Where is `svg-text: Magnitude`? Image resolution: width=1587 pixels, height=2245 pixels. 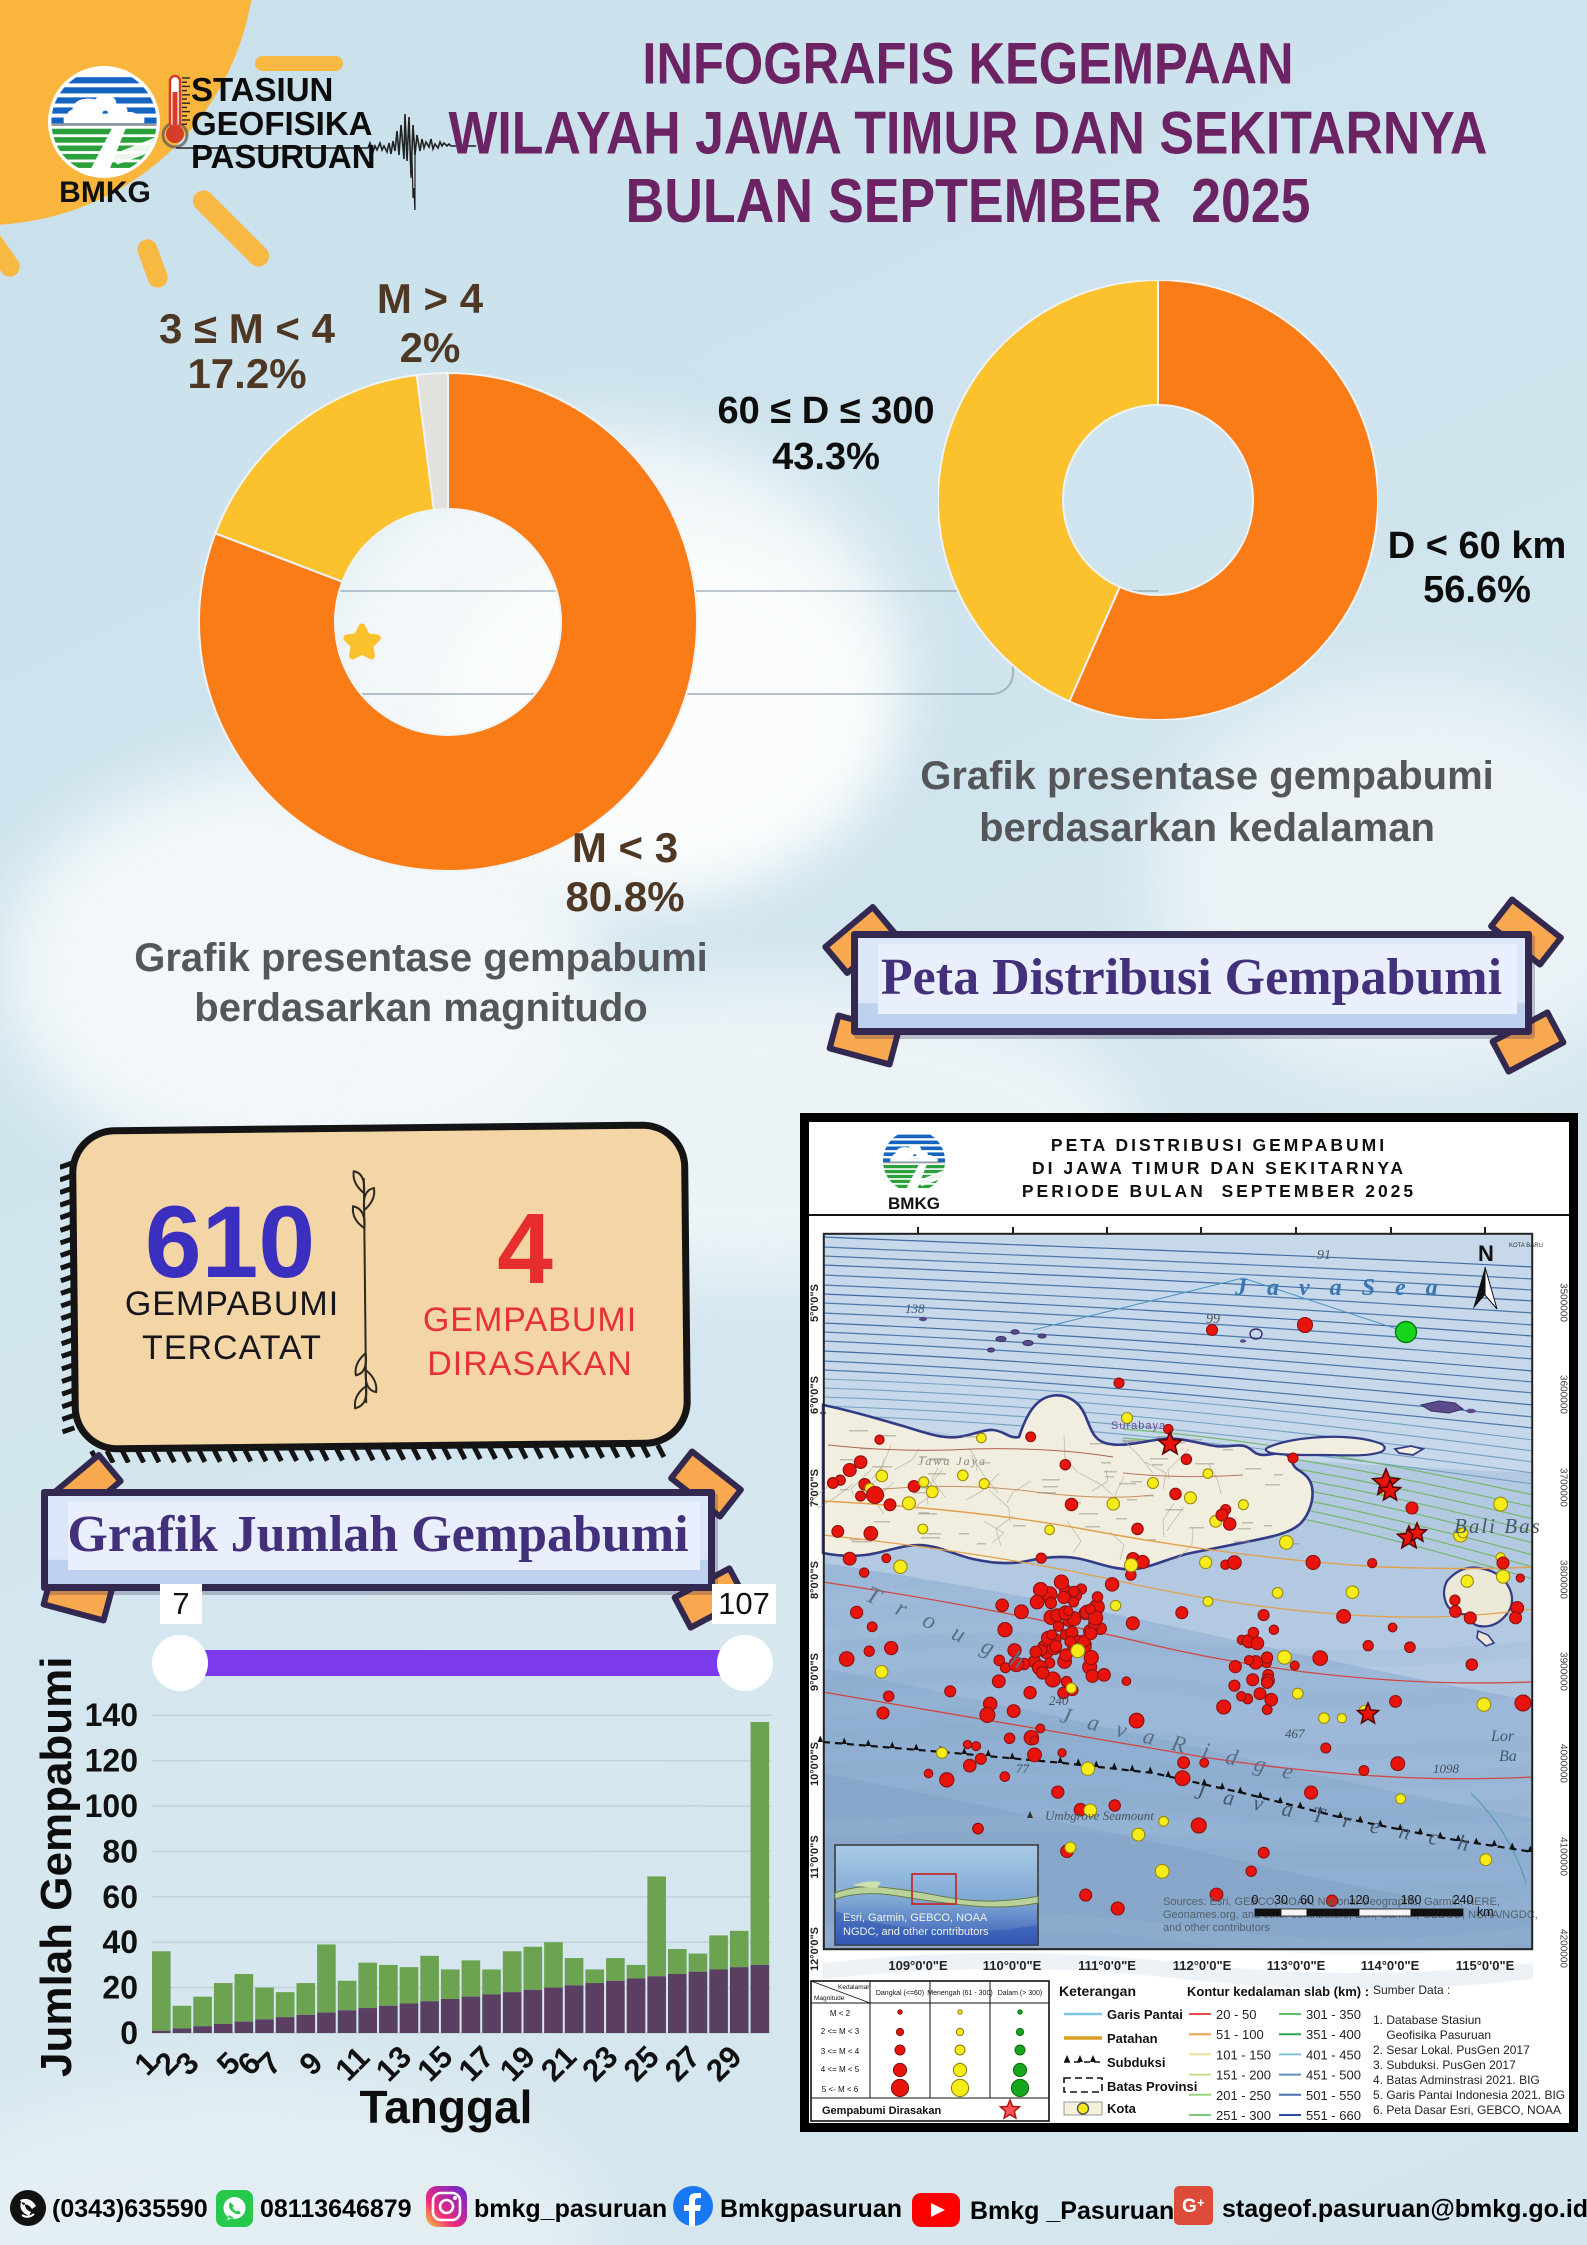 svg-text: Magnitude is located at coordinates (829, 1998).